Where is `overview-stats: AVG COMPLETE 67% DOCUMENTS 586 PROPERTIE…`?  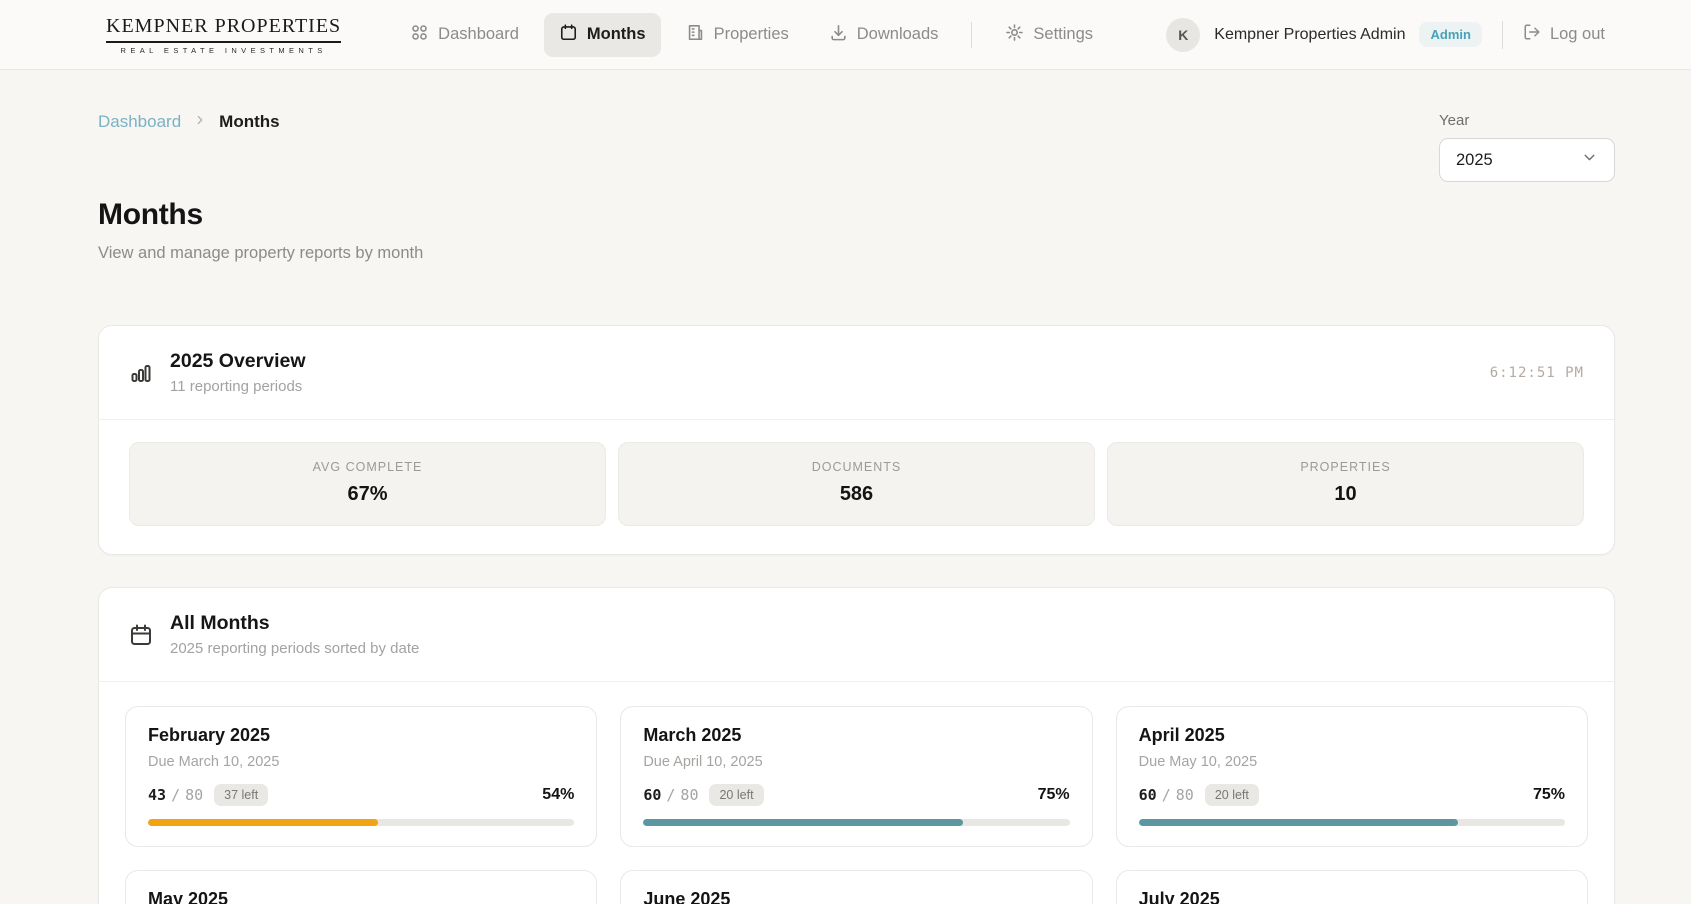 overview-stats: AVG COMPLETE 67% DOCUMENTS 586 PROPERTIE… is located at coordinates (856, 487).